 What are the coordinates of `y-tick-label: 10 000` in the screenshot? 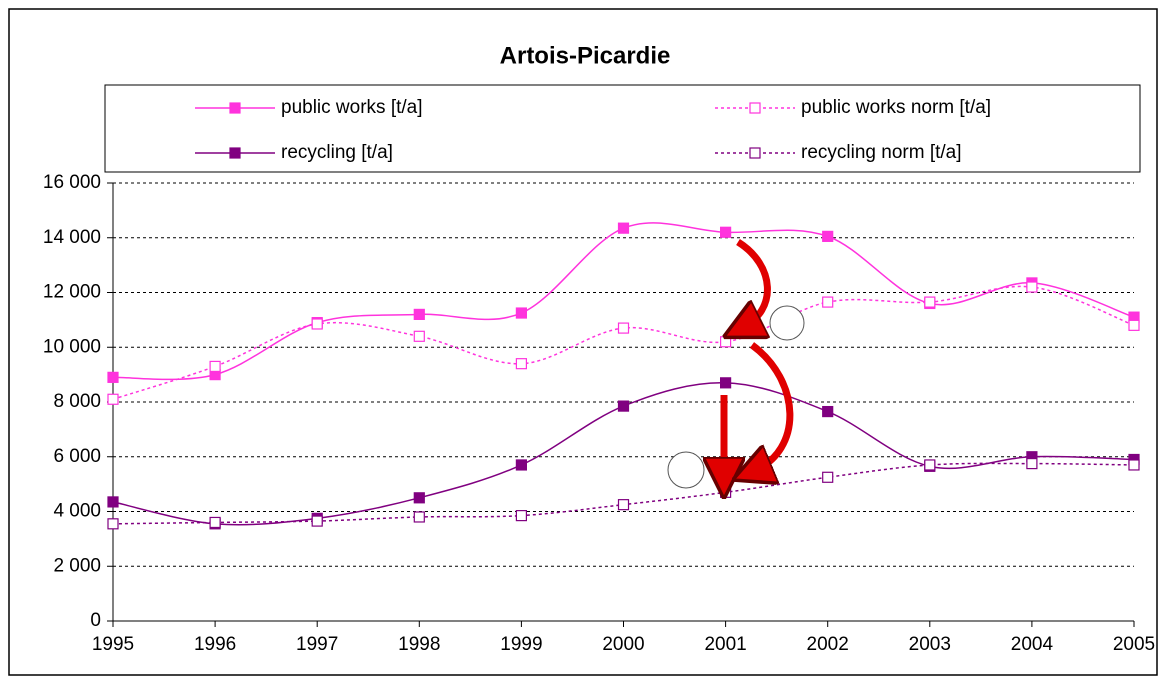 It's located at (72, 346).